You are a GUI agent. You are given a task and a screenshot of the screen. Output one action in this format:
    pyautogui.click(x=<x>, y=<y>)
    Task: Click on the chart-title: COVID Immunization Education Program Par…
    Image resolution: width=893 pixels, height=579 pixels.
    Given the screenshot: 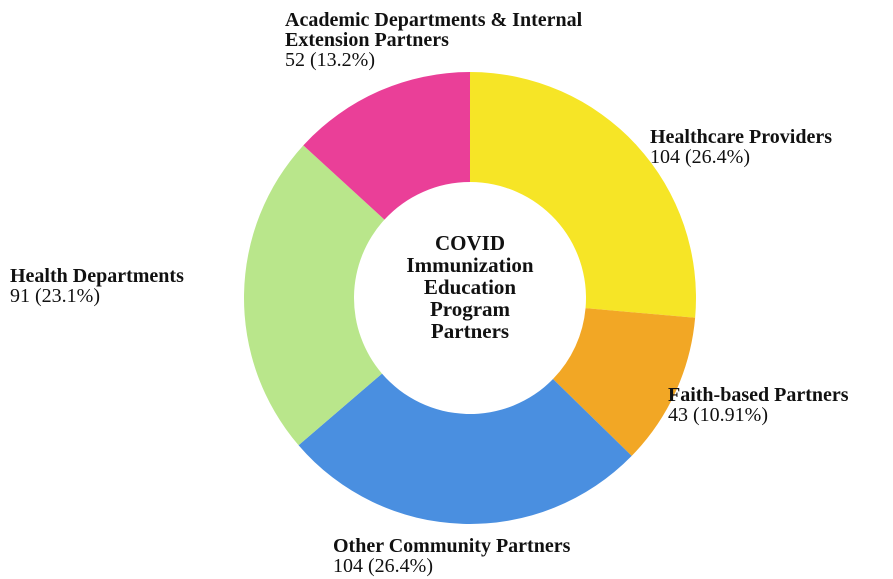 What is the action you would take?
    pyautogui.click(x=470, y=287)
    